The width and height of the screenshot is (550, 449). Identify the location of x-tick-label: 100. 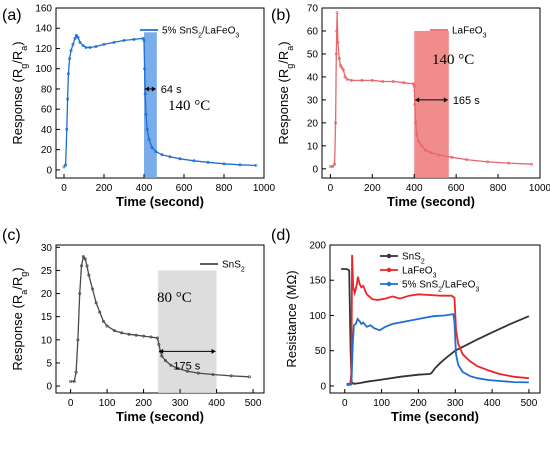
(381, 403).